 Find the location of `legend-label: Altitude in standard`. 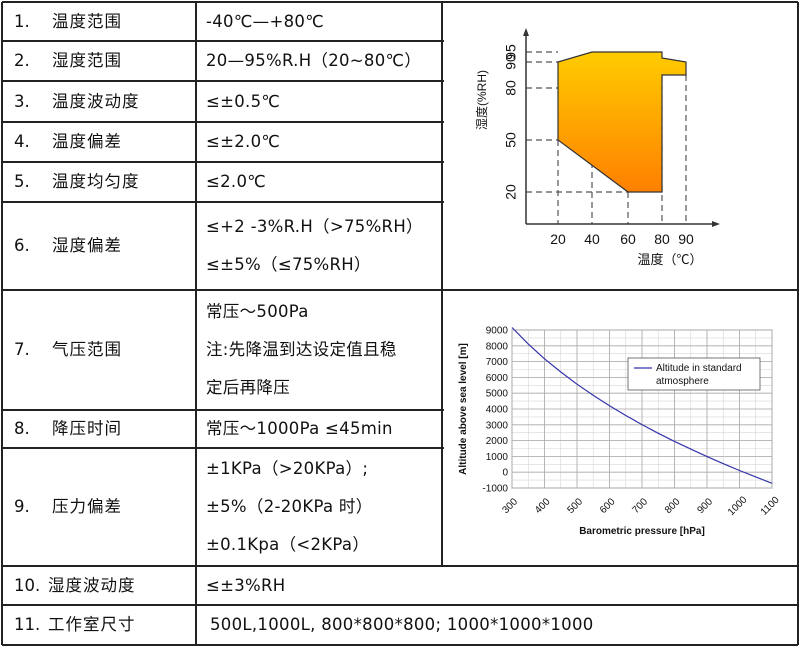

legend-label: Altitude in standard is located at coordinates (699, 368).